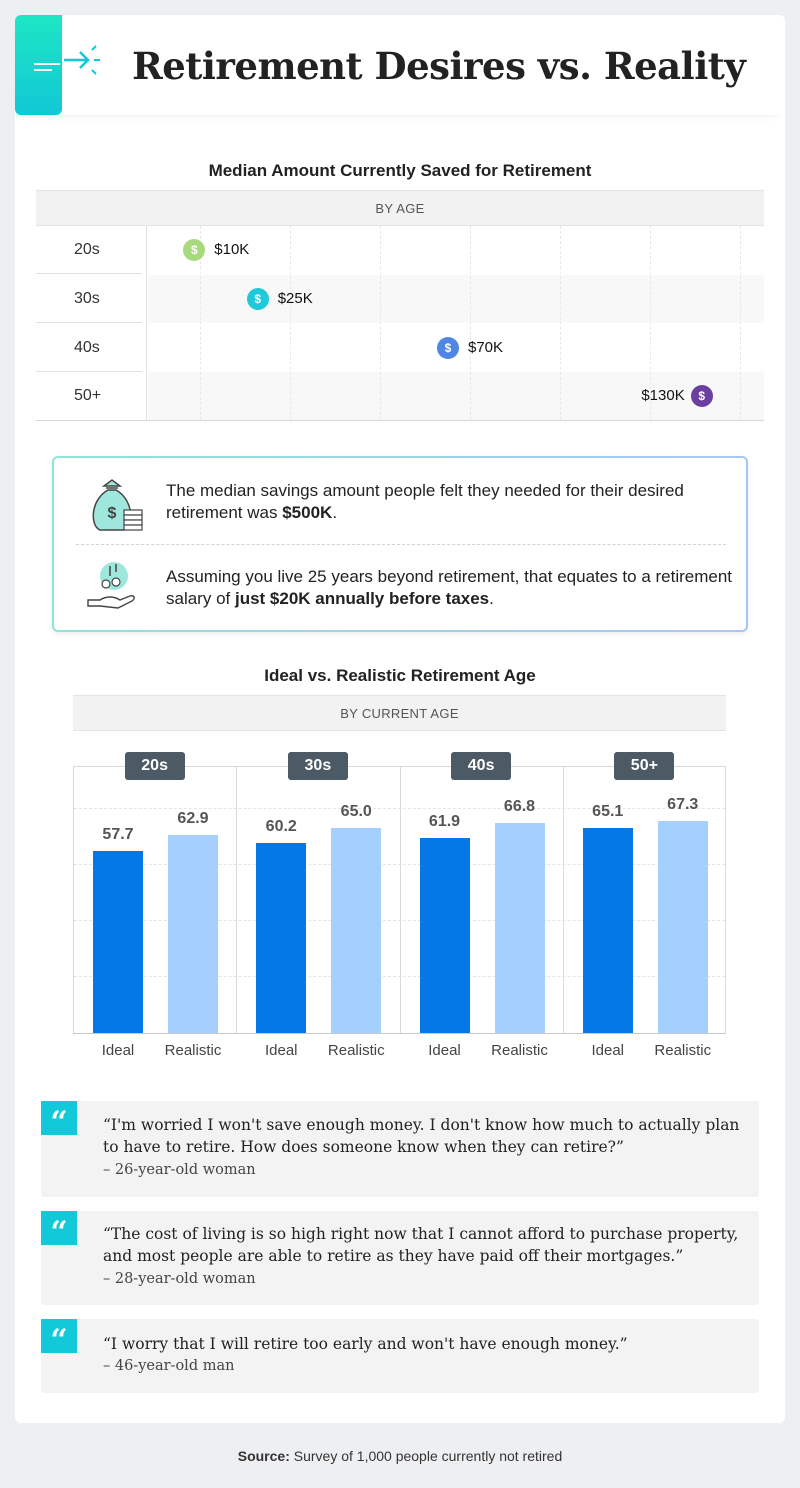 This screenshot has height=1488, width=800. What do you see at coordinates (399, 713) in the screenshot?
I see `age-chart-subtitle: BY CURRENT AGE` at bounding box center [399, 713].